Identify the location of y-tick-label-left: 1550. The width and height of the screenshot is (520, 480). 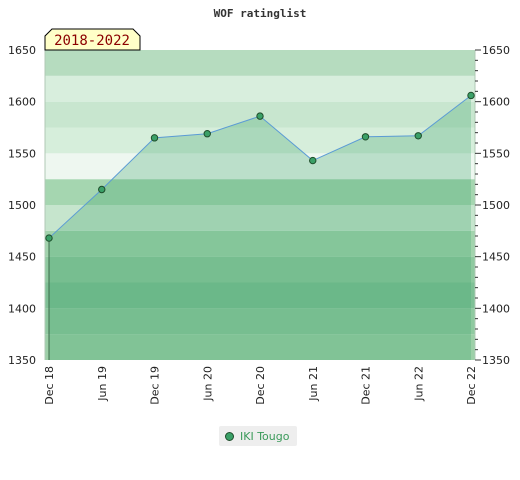
(22, 153).